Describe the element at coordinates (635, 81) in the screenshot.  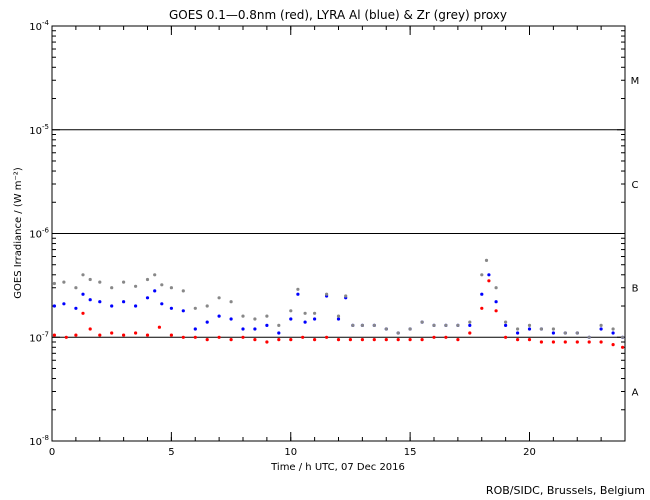
I see `flare-class-label: M` at that location.